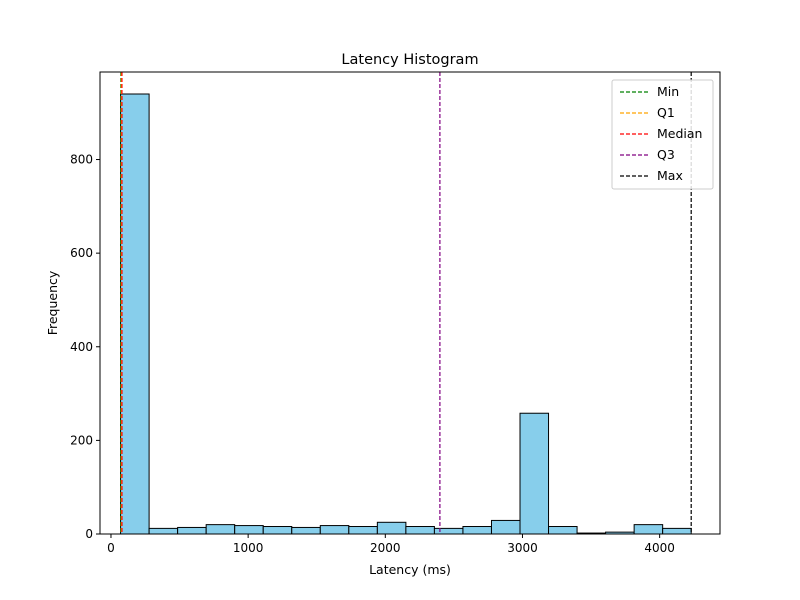 This screenshot has width=800, height=600. I want to click on legend-label: Median, so click(679, 133).